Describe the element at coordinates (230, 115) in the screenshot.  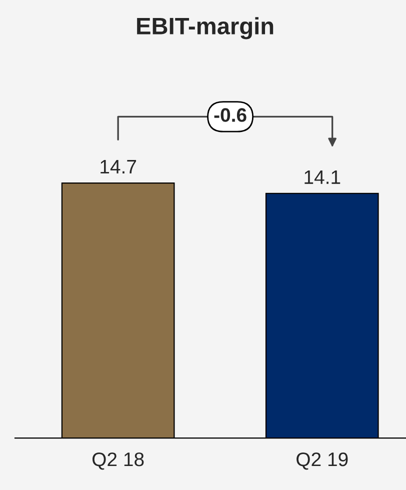
I see `text: -0.6` at that location.